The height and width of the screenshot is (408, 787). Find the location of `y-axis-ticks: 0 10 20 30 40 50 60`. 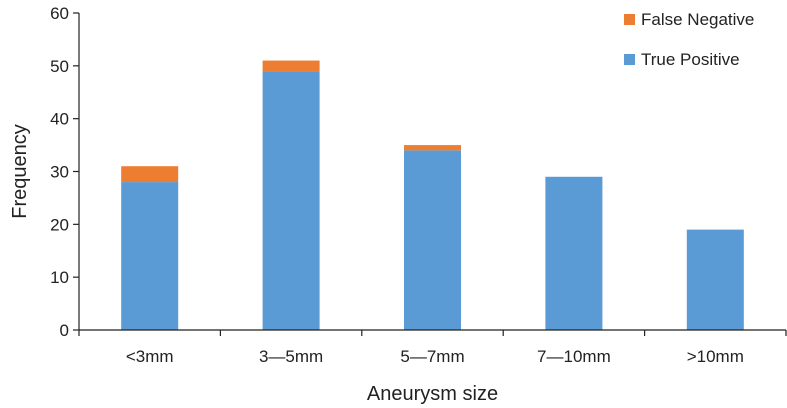

y-axis-ticks: 0 10 20 30 40 50 60 is located at coordinates (64, 172).